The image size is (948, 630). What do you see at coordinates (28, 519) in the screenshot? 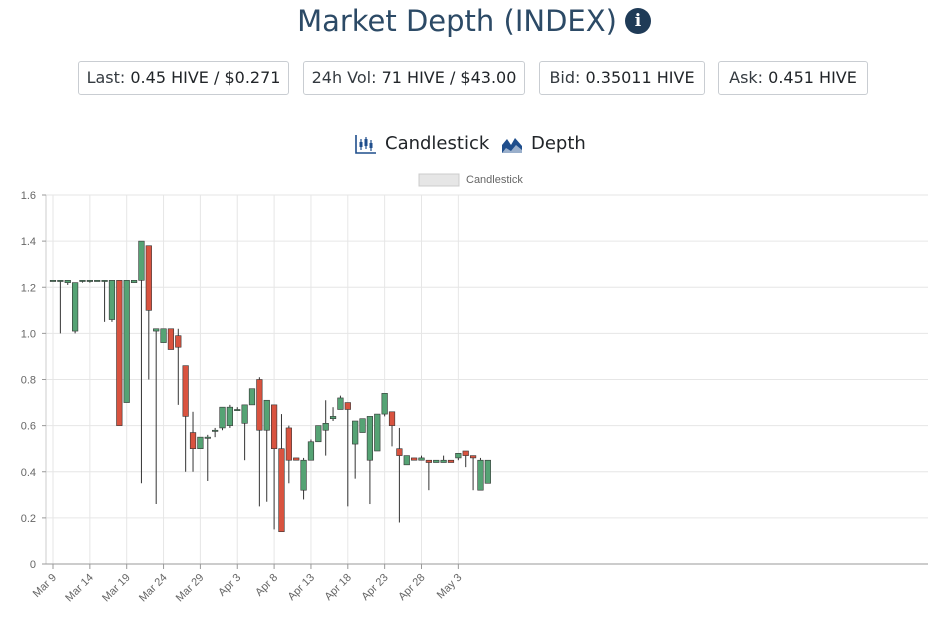
I see `y-tick-label: 0.2` at bounding box center [28, 519].